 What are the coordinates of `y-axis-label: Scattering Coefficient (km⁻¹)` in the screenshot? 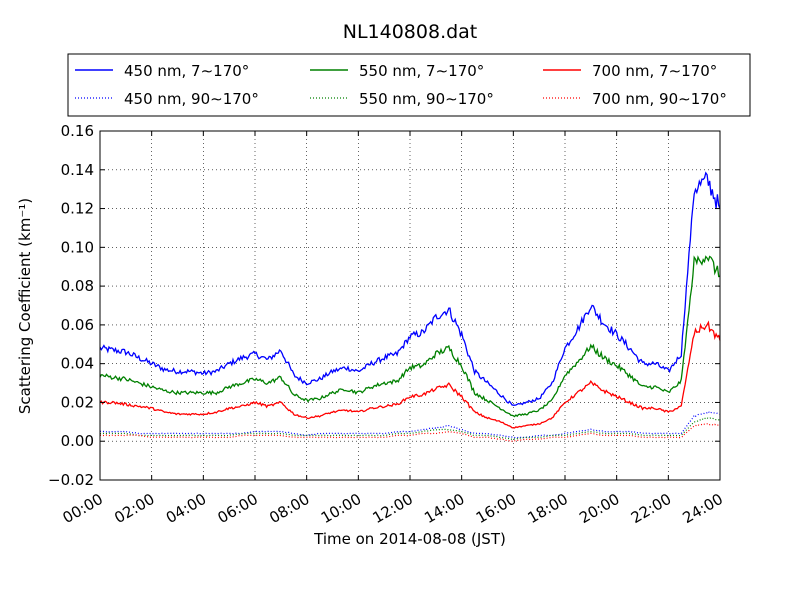 It's located at (25, 306).